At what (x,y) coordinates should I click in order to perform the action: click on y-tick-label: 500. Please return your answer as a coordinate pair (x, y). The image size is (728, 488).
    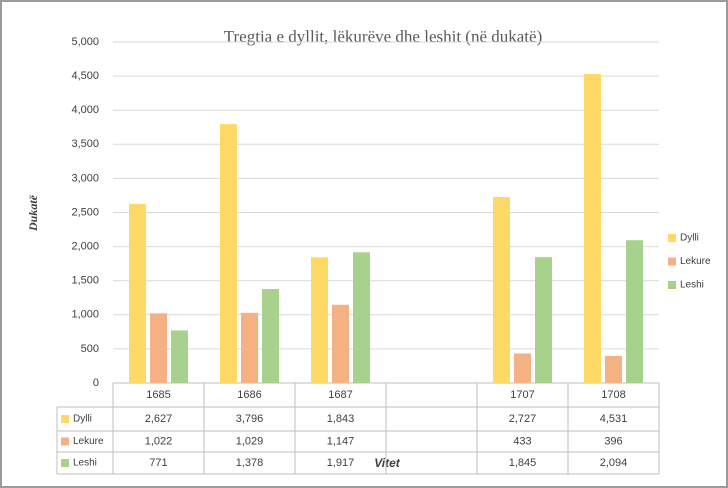
    Looking at the image, I should click on (90, 349).